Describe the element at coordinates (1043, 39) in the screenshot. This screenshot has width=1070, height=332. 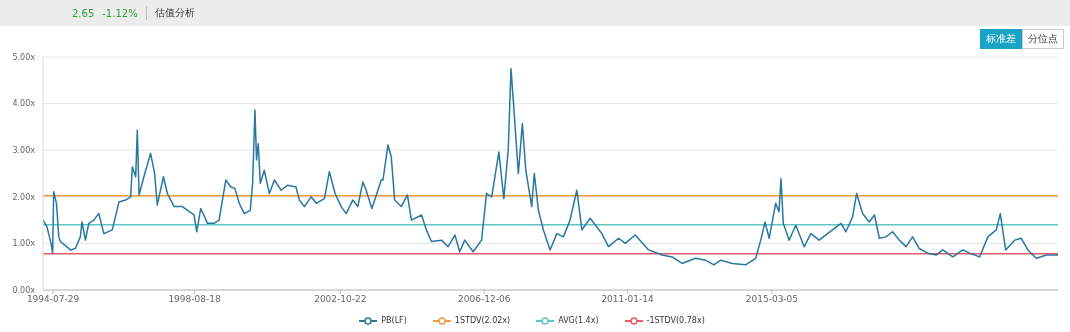
I see `text: 分位点` at that location.